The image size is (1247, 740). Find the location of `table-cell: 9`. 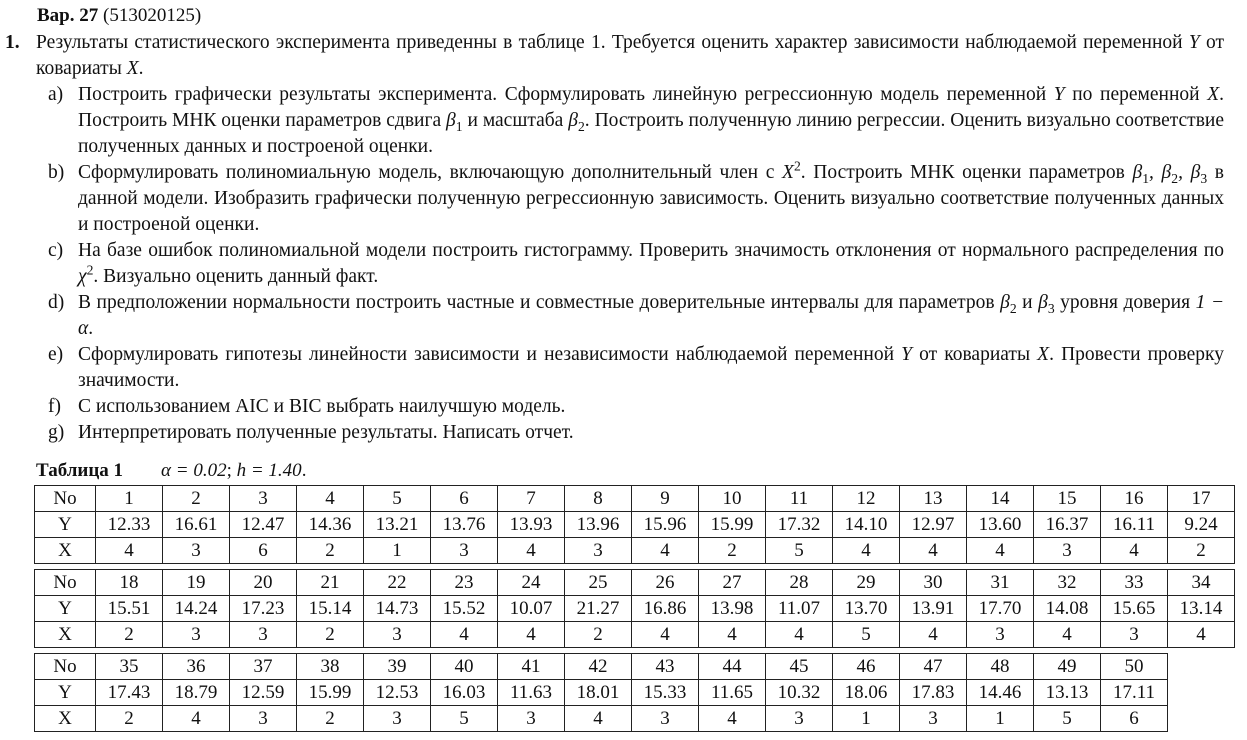

table-cell: 9 is located at coordinates (665, 498).